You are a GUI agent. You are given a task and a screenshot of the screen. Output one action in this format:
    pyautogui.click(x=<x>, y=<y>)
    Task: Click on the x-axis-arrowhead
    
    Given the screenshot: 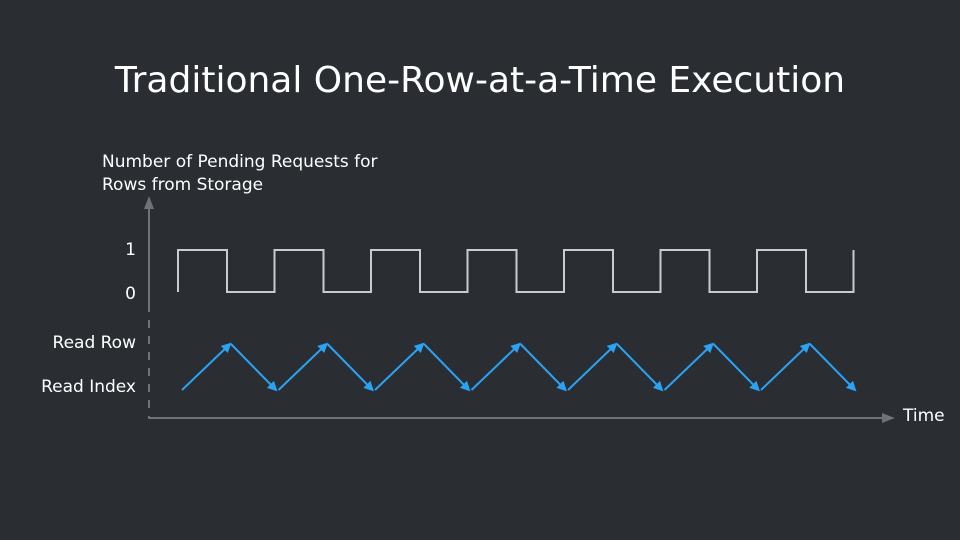 What is the action you would take?
    pyautogui.click(x=888, y=418)
    